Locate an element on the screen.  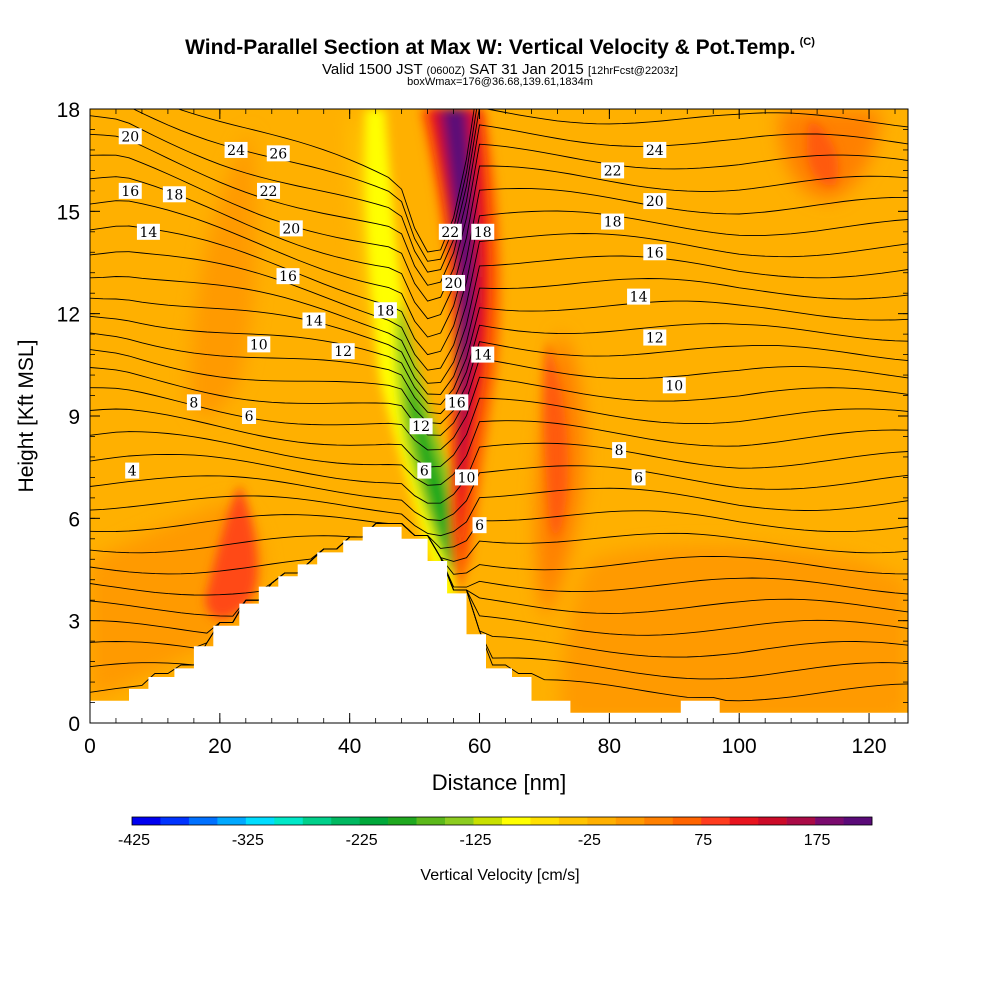
colorbar-tick-label: -225 is located at coordinates (362, 840).